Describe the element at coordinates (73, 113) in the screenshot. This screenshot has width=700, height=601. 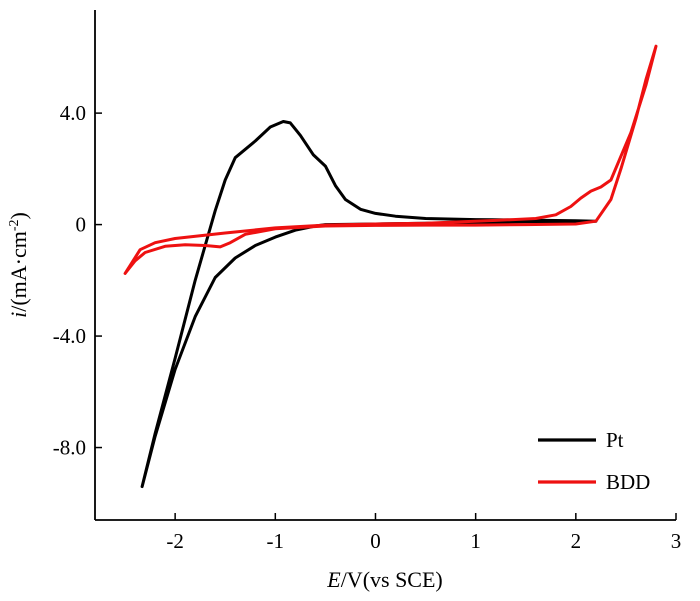
I see `y-tick-label: 4.0` at that location.